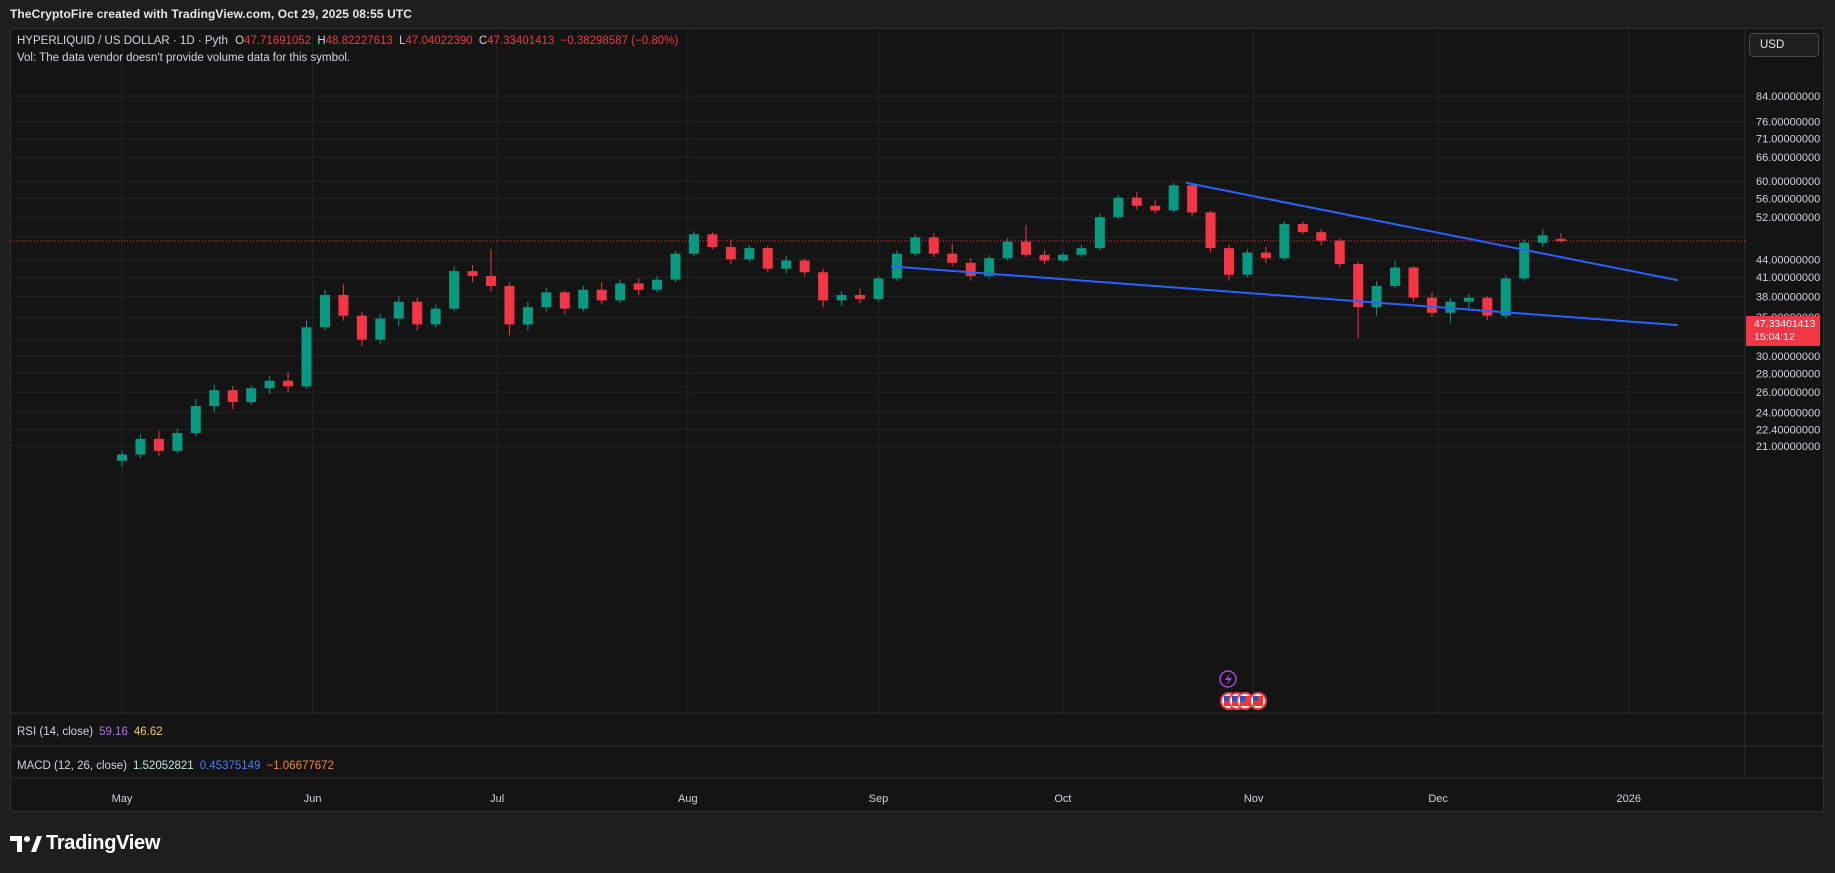 The width and height of the screenshot is (1835, 873). What do you see at coordinates (688, 799) in the screenshot?
I see `time-tick-label: Aug` at bounding box center [688, 799].